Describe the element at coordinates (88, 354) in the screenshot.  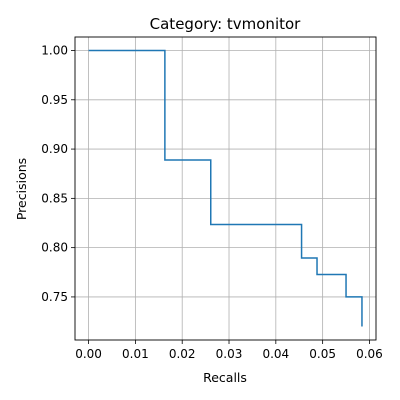
I see `x-tick-label: 0.00` at that location.